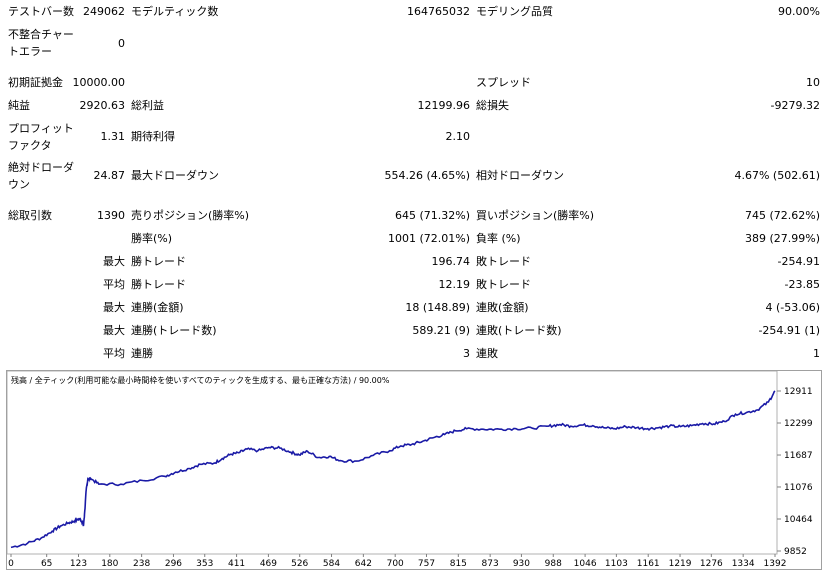 This screenshot has width=828, height=571. Describe the element at coordinates (553, 564) in the screenshot. I see `x-tick-label: 988` at that location.